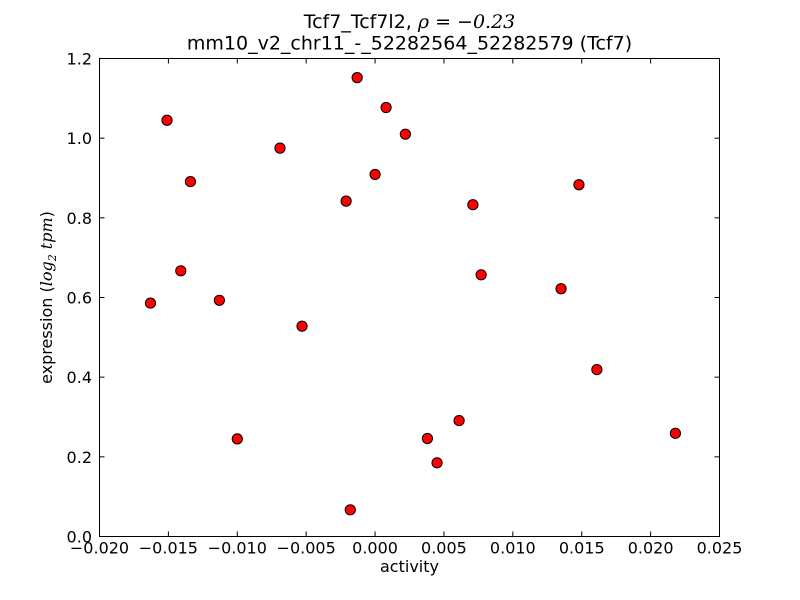  What do you see at coordinates (651, 548) in the screenshot?
I see `x-tick-label: 0.020` at bounding box center [651, 548].